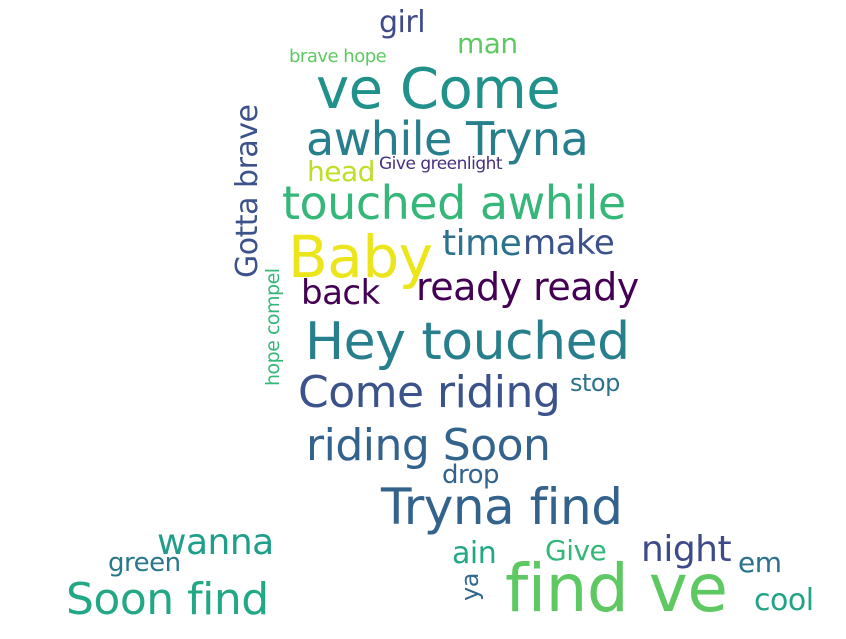  What do you see at coordinates (784, 600) in the screenshot?
I see `word-cool: cool` at bounding box center [784, 600].